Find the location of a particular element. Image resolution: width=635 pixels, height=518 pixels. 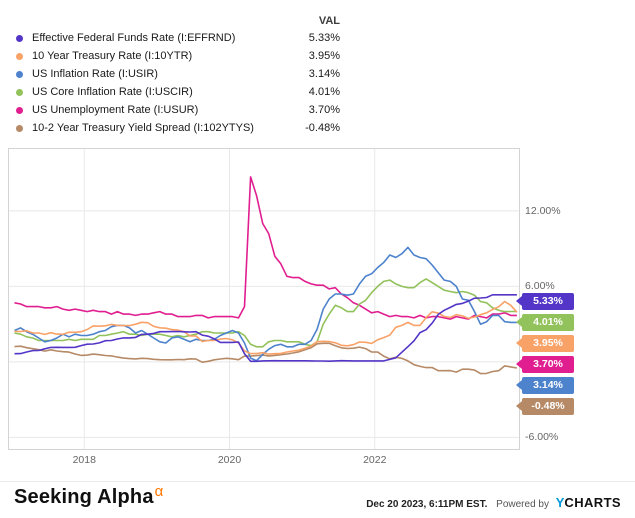

value-badge: 3.14% is located at coordinates (545, 385).